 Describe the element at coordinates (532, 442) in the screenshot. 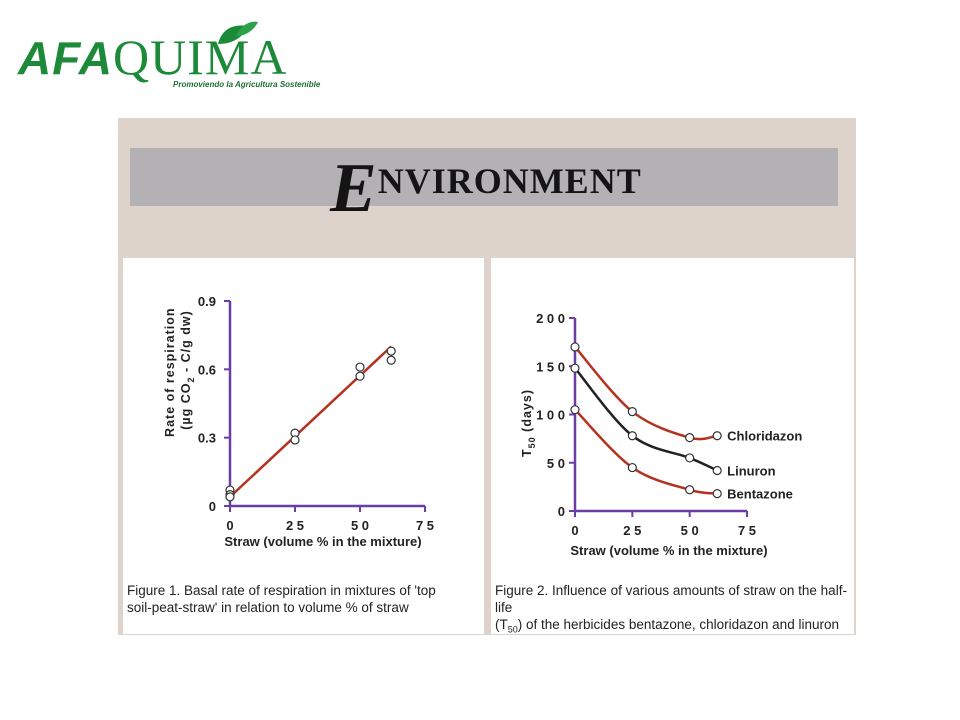

I see `figure-2-y-label-sub: 50` at that location.